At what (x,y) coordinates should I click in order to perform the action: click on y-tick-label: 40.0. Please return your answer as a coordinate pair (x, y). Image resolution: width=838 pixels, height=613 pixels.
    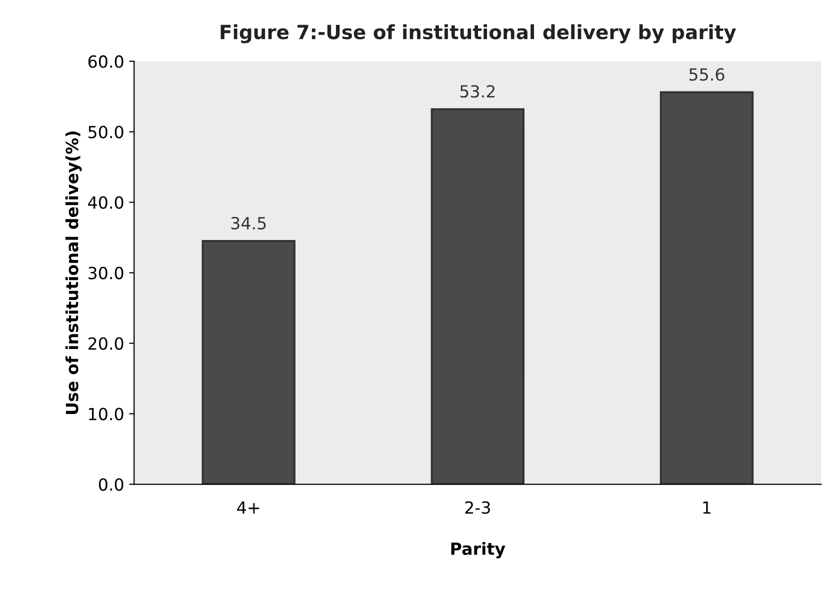
    Looking at the image, I should click on (106, 202).